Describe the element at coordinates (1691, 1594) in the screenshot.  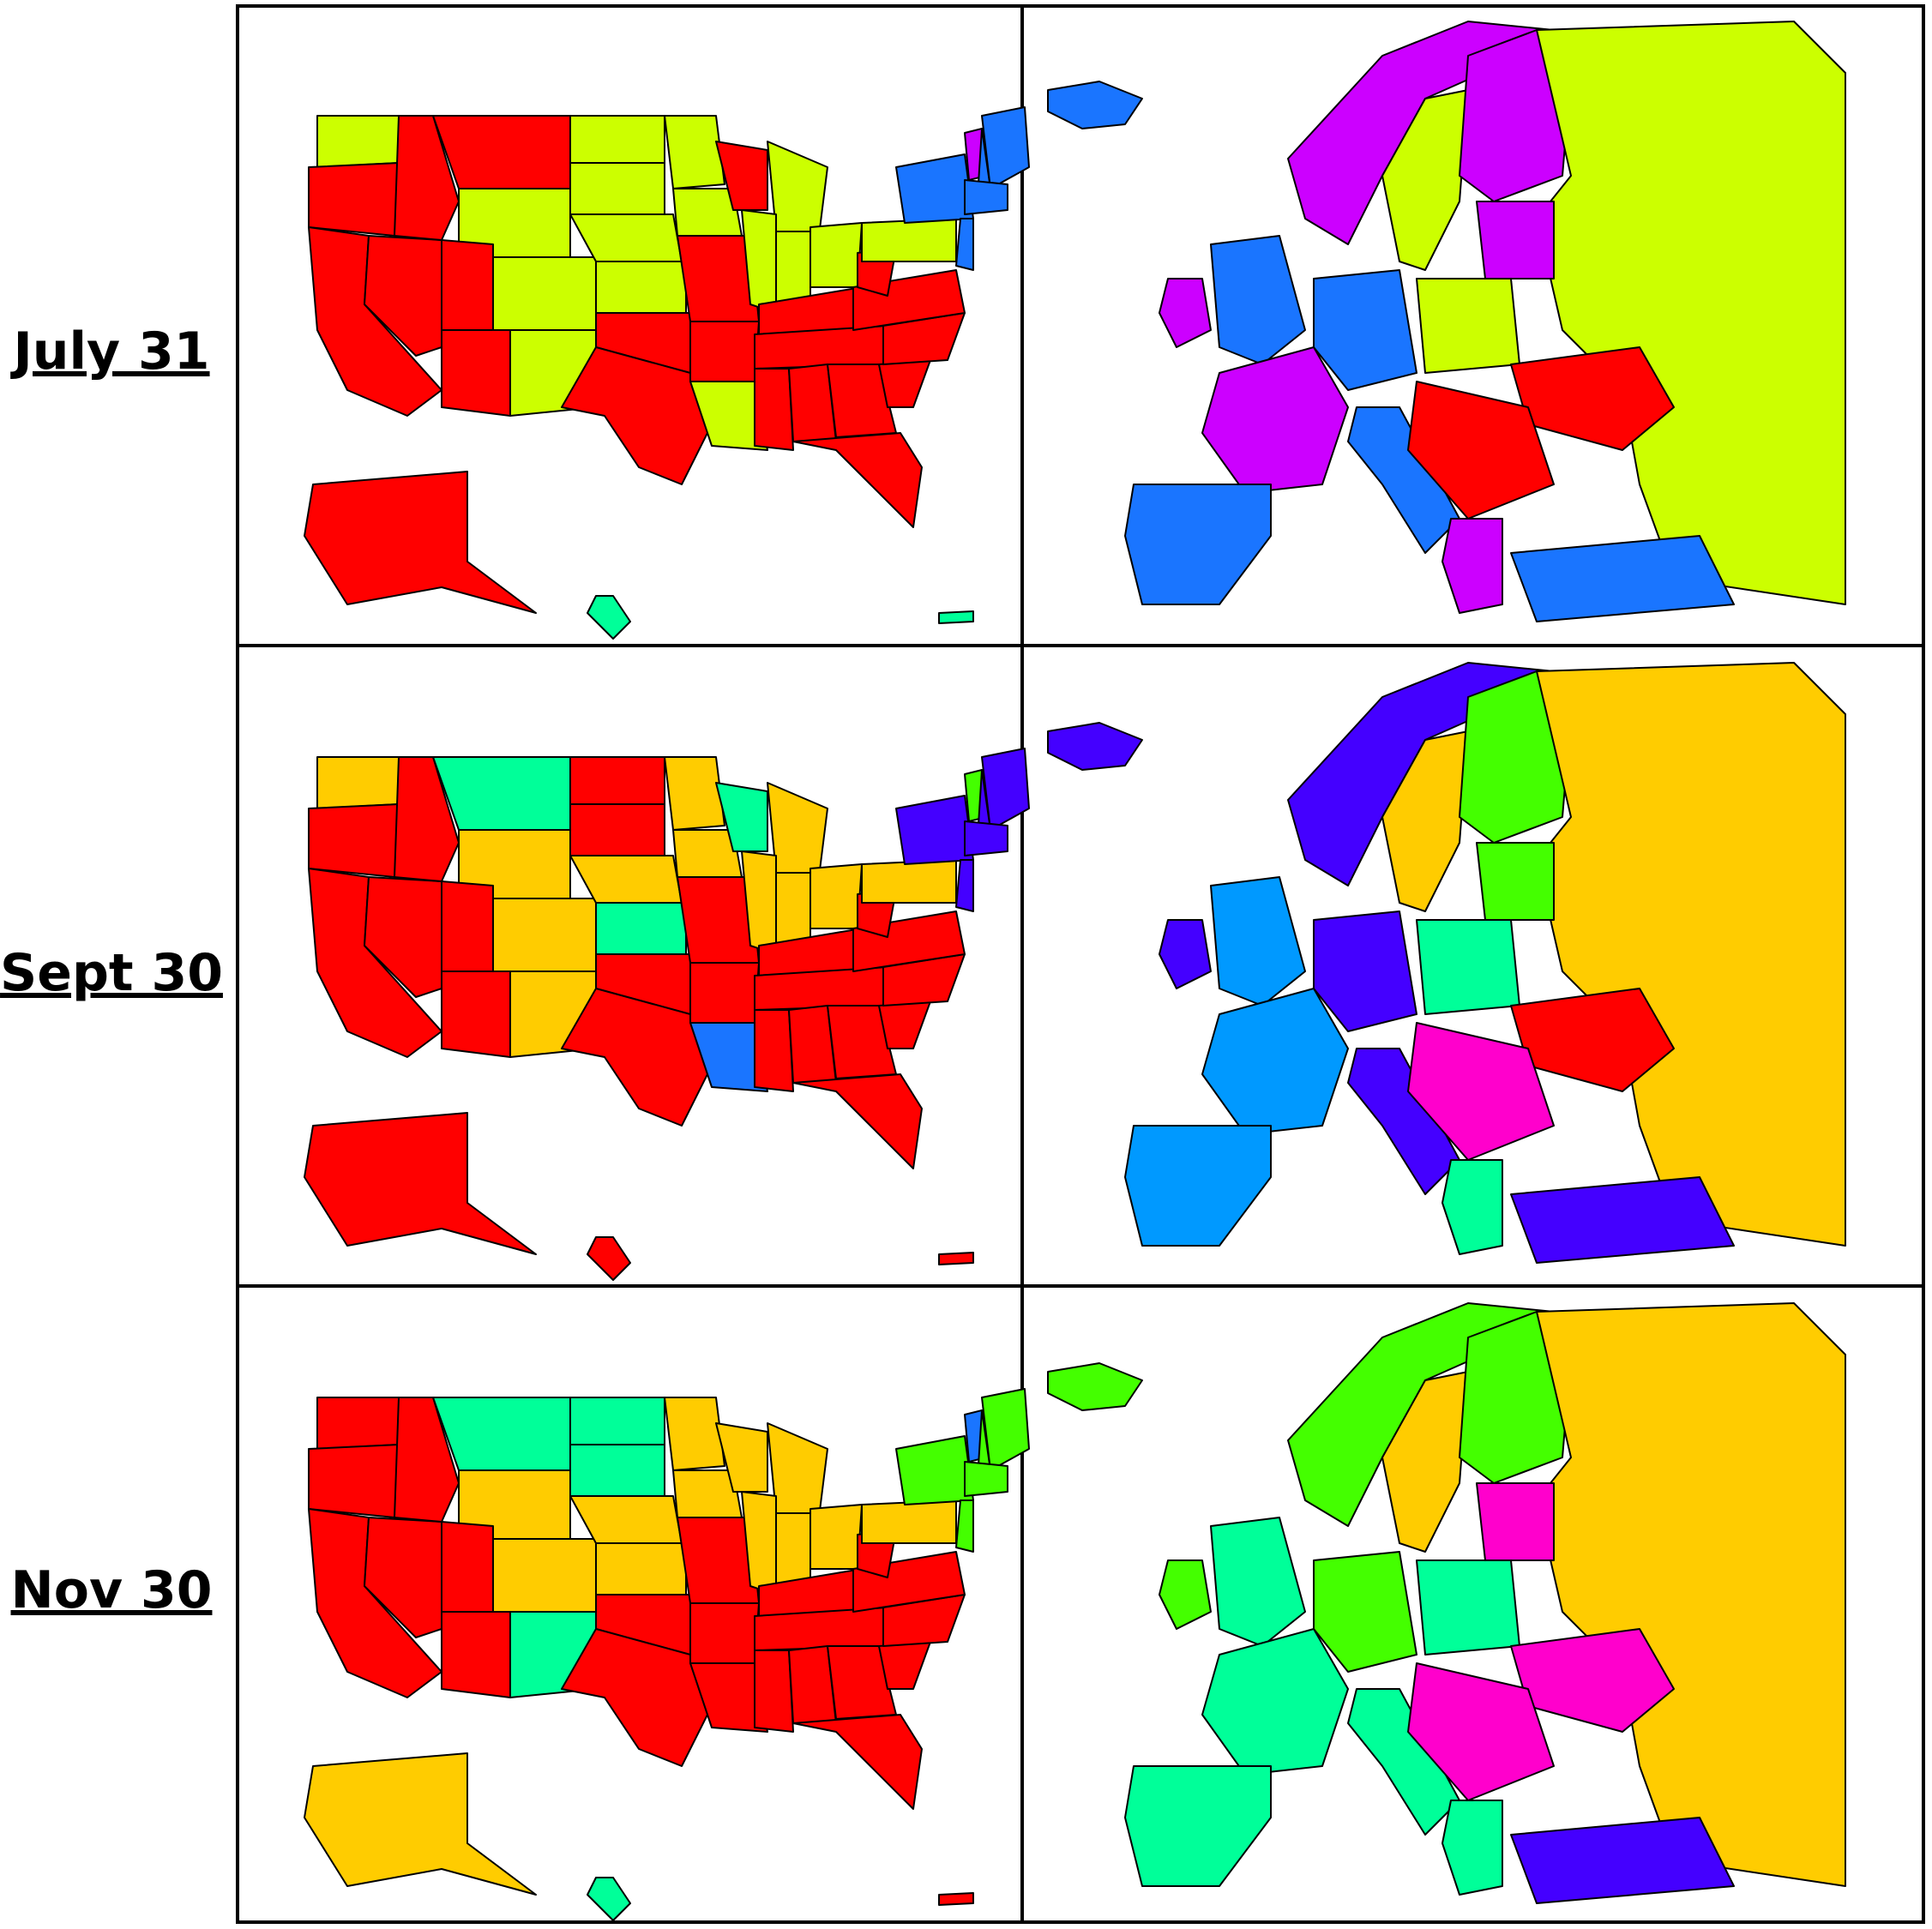
I see `eu-region-russia` at that location.